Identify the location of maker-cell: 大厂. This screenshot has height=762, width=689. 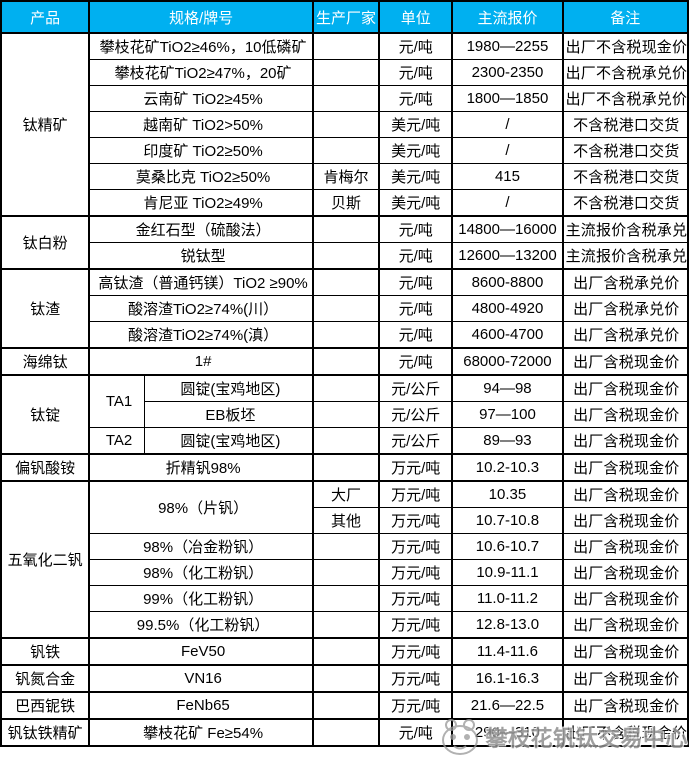
(345, 494).